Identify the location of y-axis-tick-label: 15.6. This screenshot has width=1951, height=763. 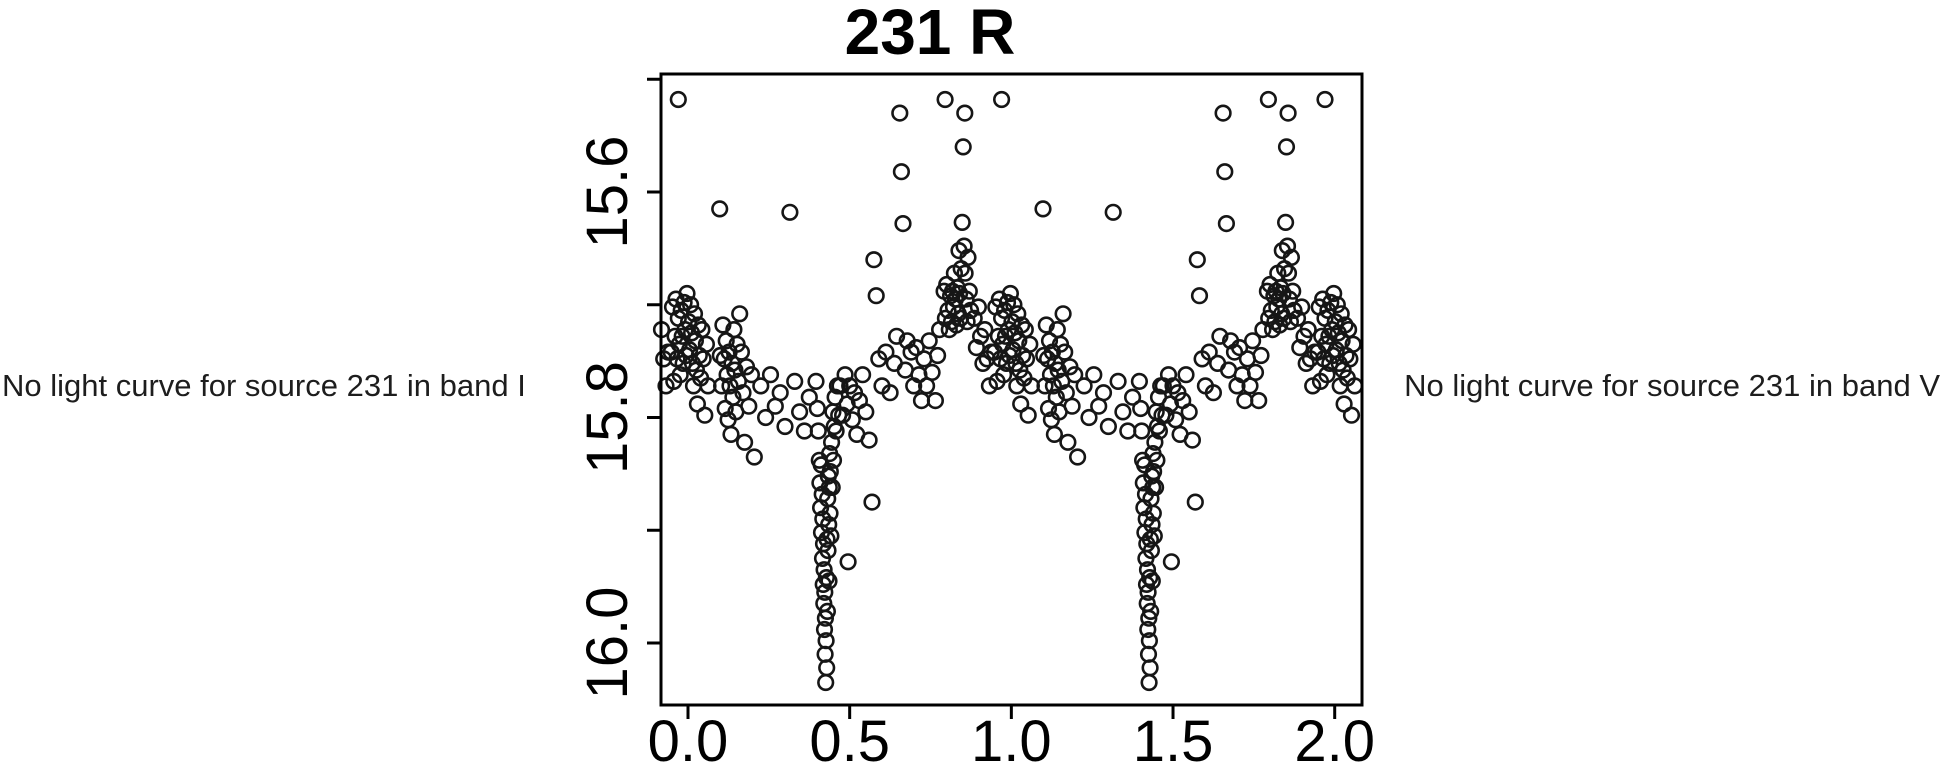
(607, 192).